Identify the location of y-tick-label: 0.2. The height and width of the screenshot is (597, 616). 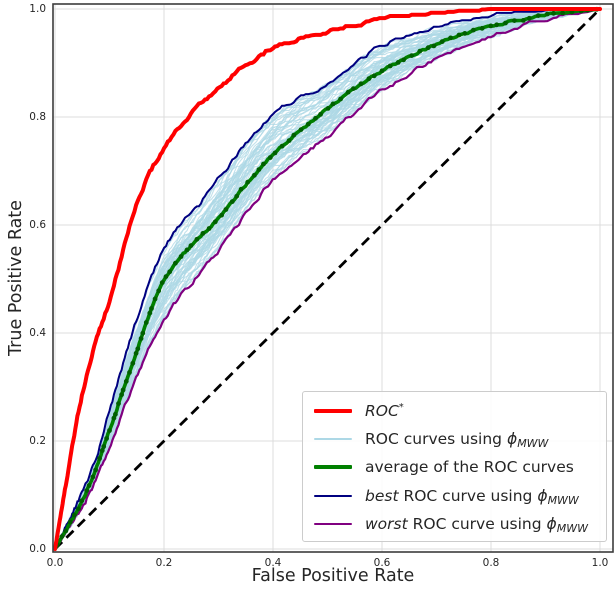
(37, 441).